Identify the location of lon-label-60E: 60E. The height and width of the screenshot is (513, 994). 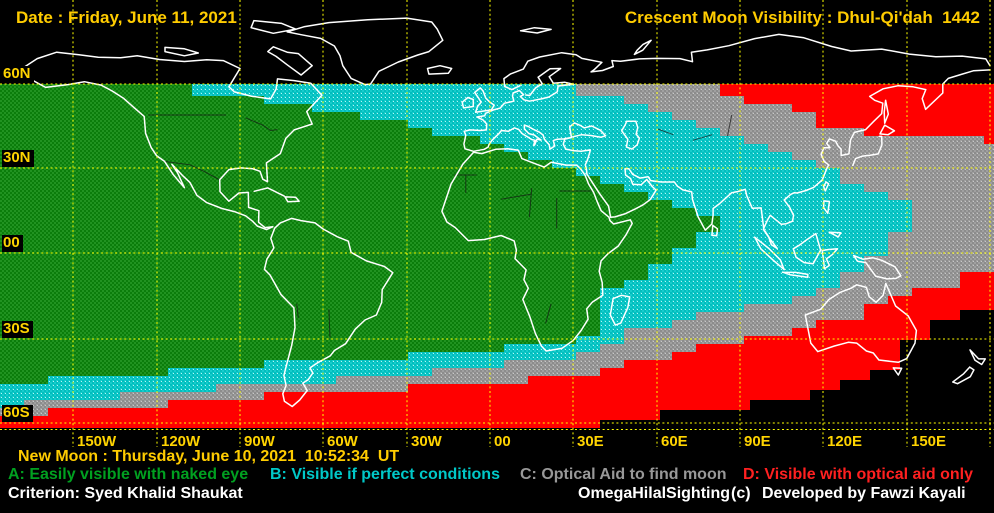
(674, 441).